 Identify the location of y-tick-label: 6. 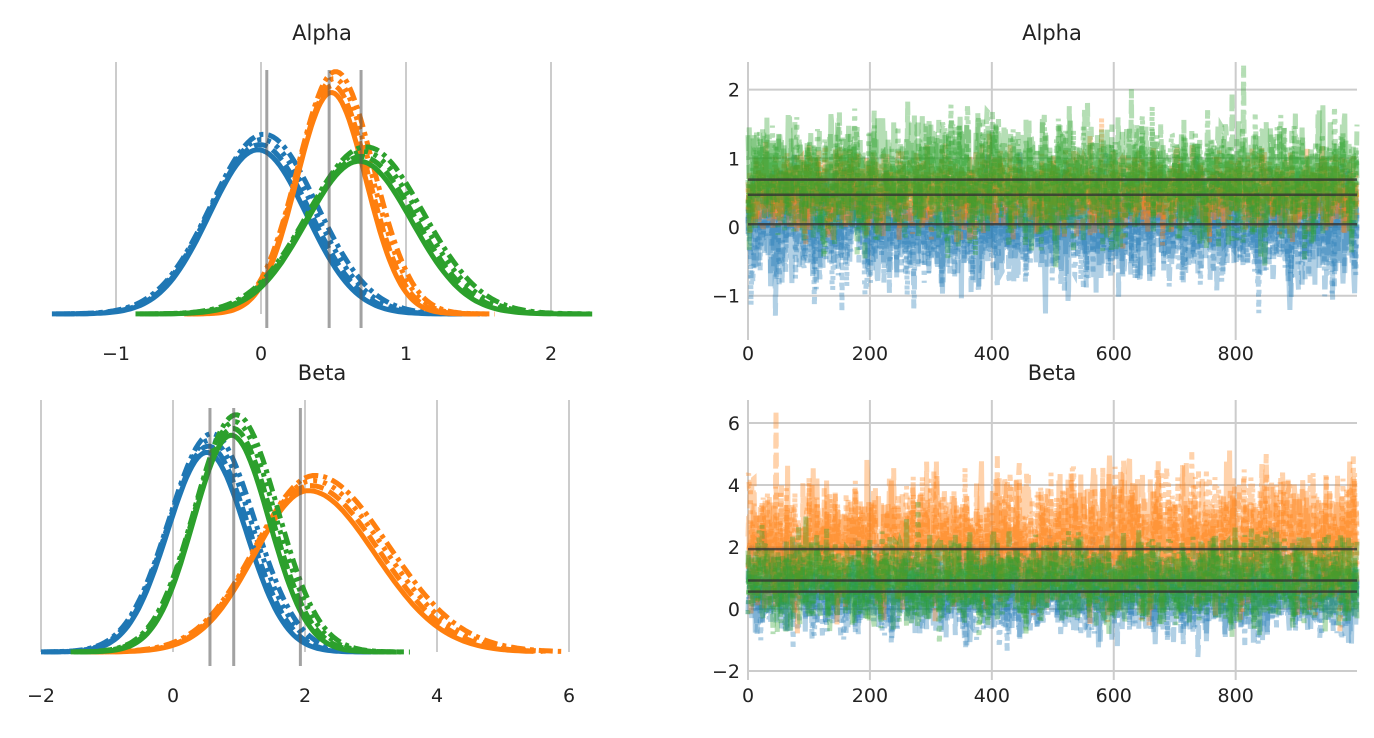
(734, 424).